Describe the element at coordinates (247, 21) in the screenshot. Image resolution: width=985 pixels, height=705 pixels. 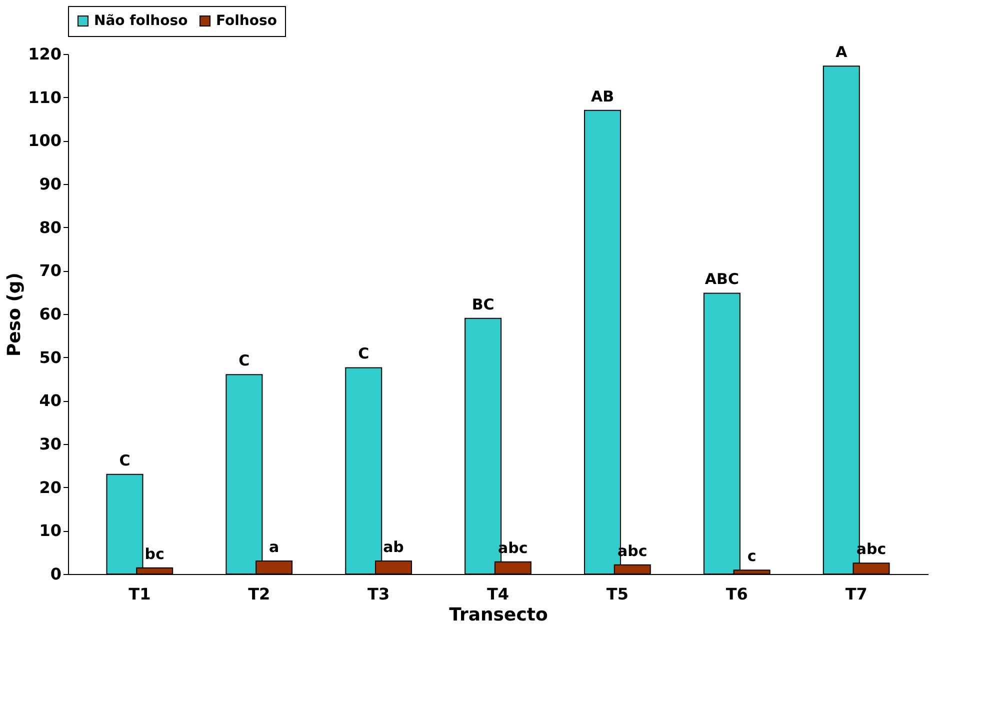
I see `legend-label: Folhoso` at that location.